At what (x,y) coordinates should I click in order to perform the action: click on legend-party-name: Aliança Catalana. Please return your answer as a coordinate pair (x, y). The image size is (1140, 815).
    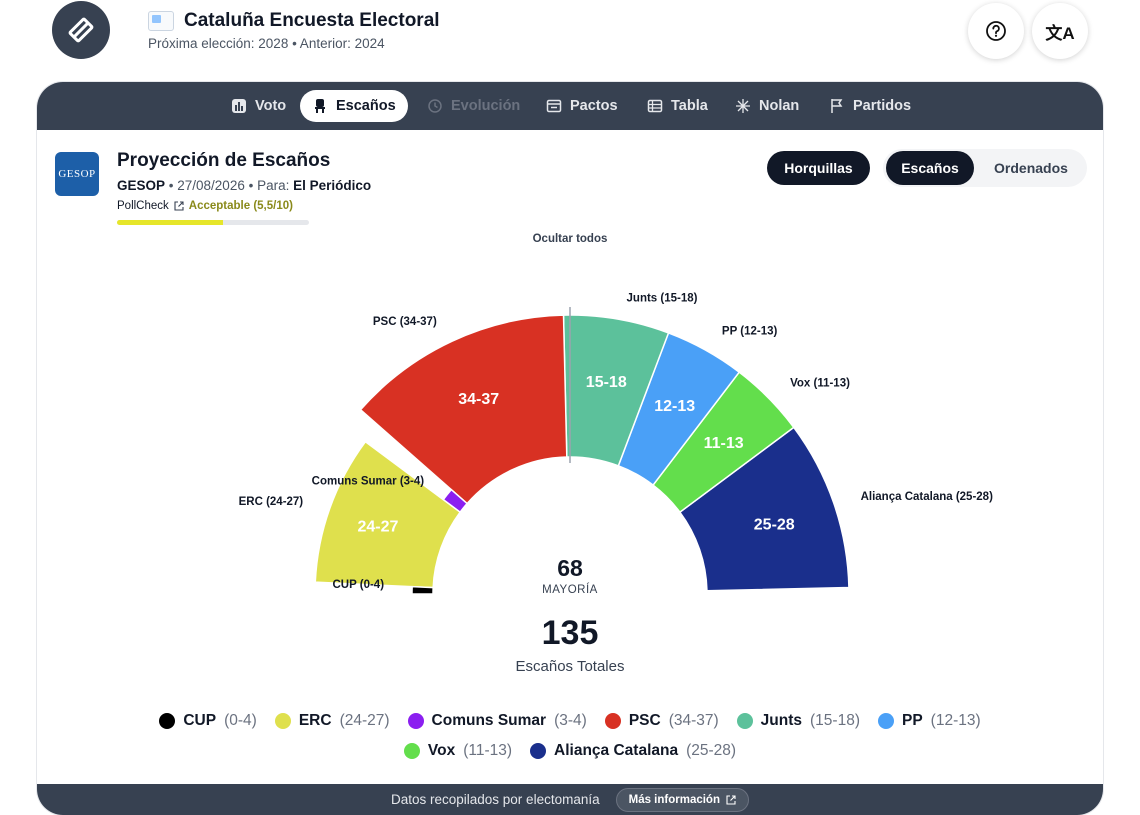
    Looking at the image, I should click on (616, 750).